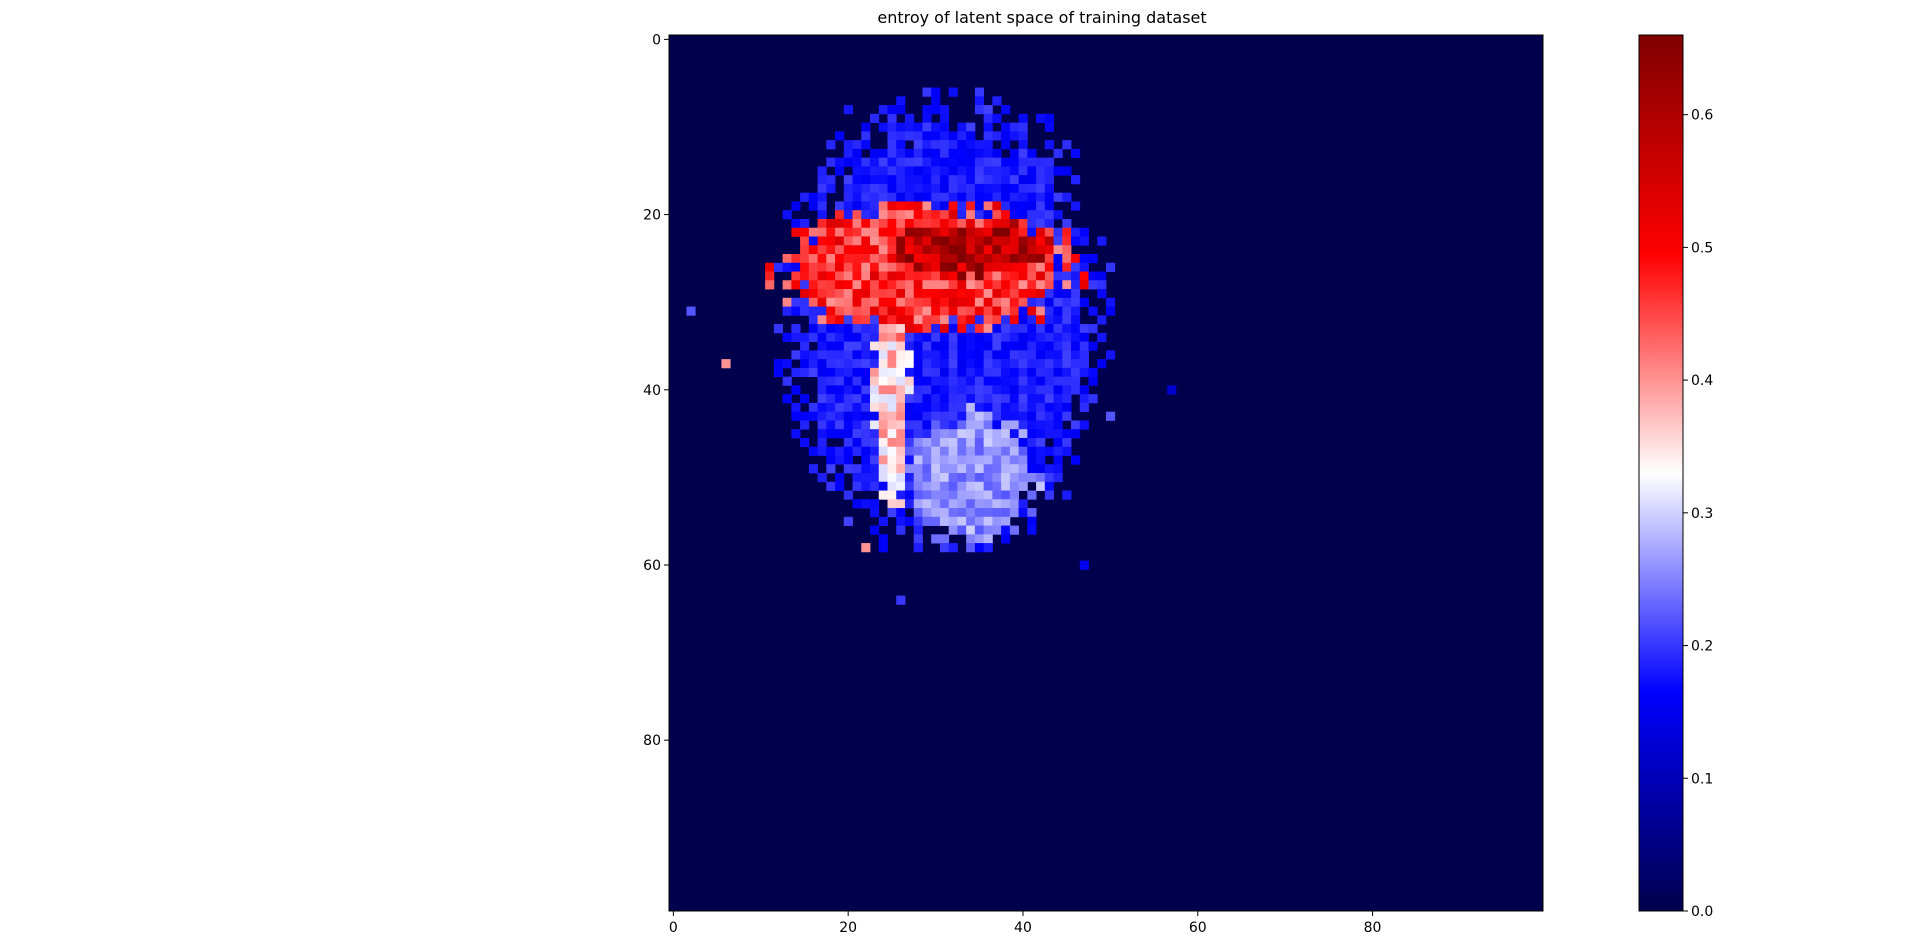  Describe the element at coordinates (1702, 647) in the screenshot. I see `colorbar-tick-label: 0.2` at that location.